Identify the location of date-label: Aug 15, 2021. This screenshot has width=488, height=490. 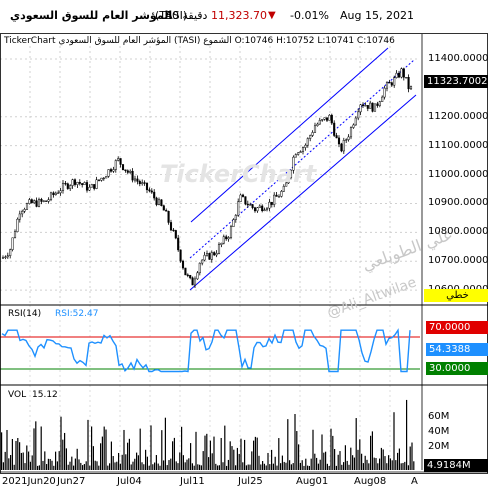
(377, 15).